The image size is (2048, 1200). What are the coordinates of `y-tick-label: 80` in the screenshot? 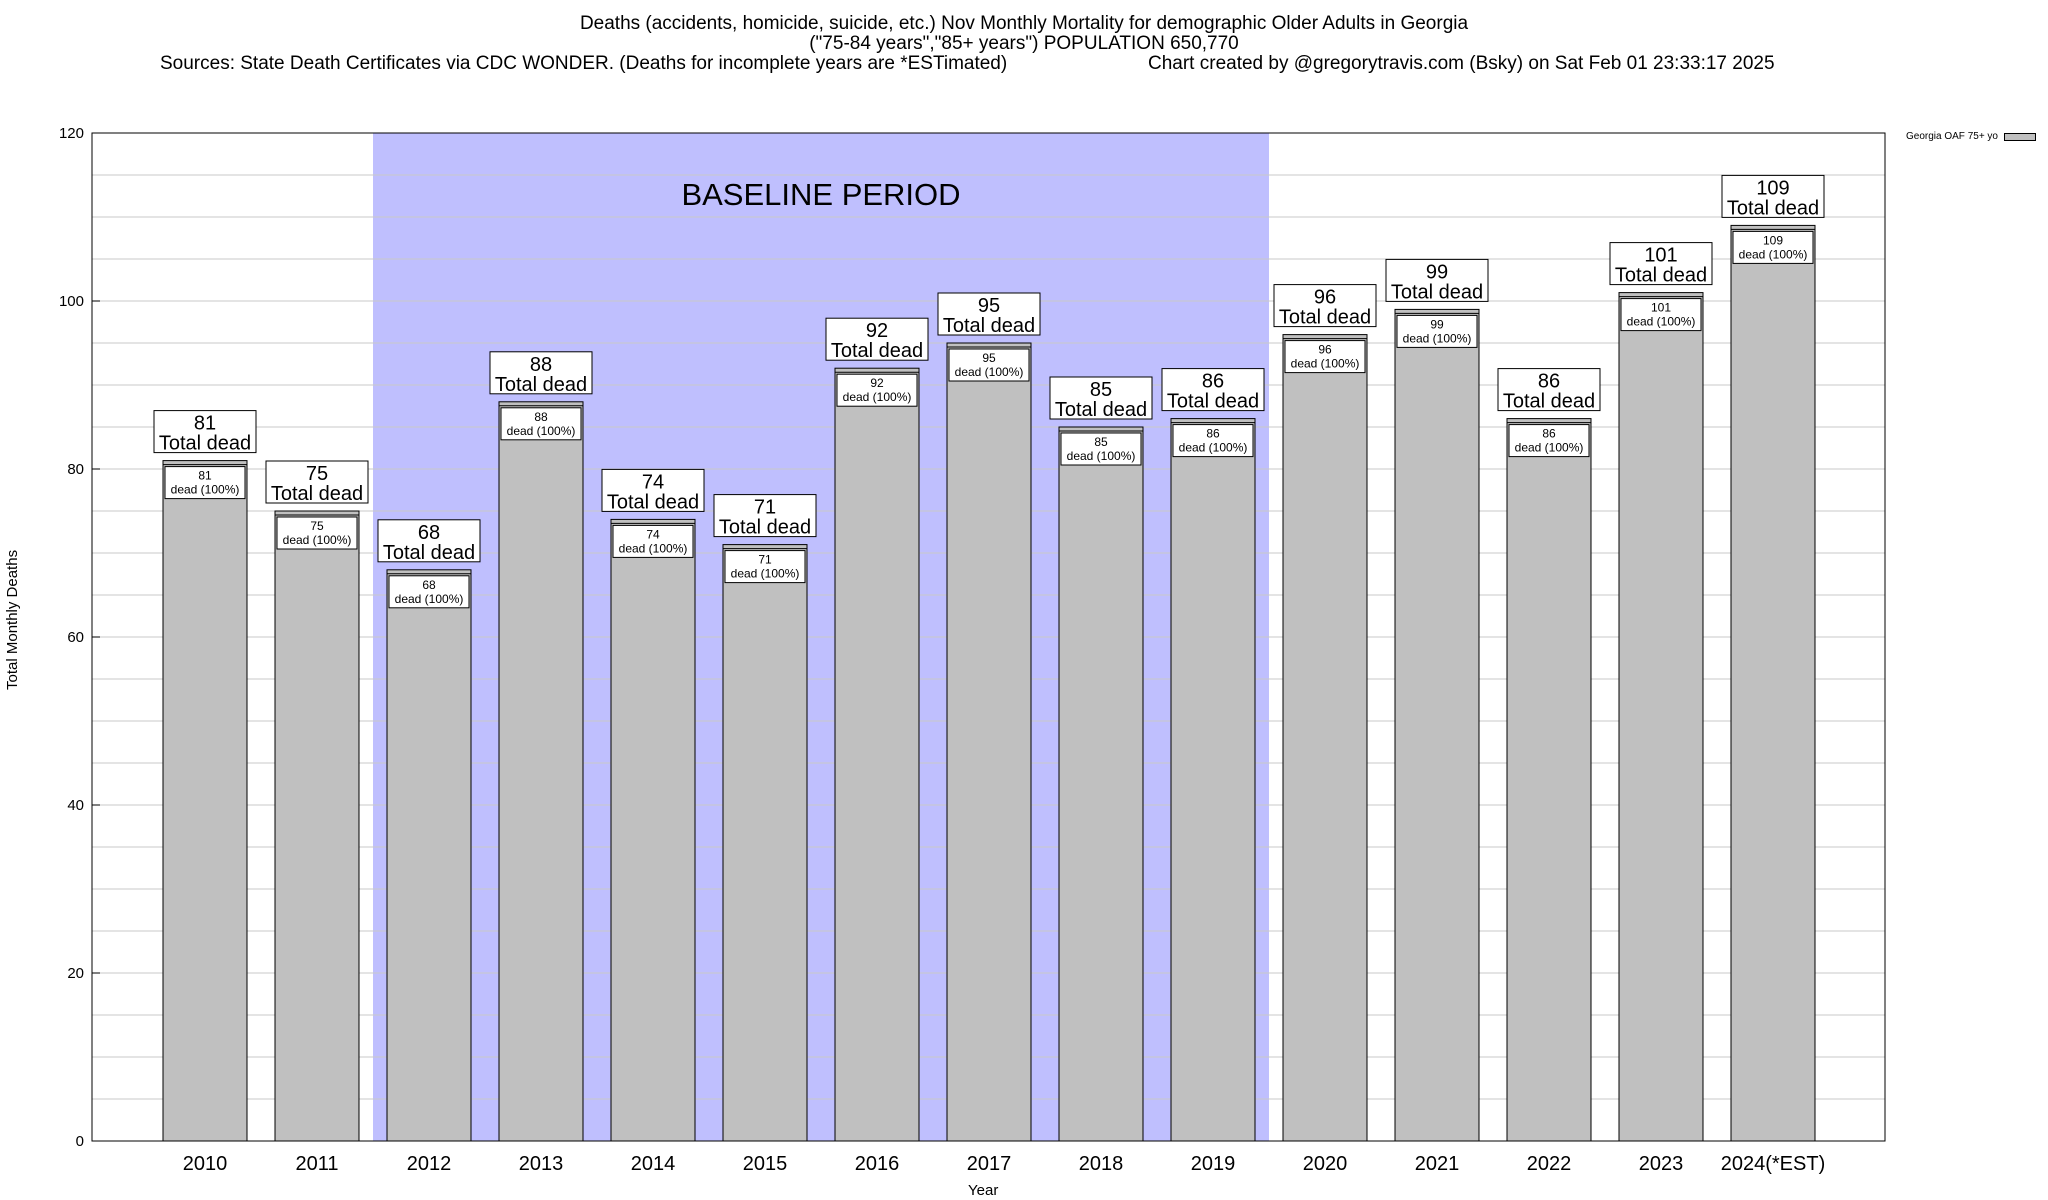 It's located at (75, 469).